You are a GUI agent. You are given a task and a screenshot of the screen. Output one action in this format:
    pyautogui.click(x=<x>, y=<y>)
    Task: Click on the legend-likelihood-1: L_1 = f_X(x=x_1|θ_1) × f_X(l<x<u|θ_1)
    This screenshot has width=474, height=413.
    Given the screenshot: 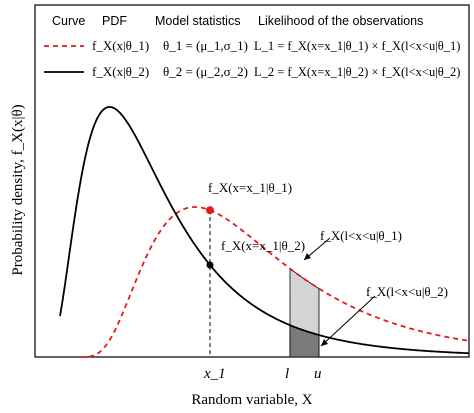 What is the action you would take?
    pyautogui.click(x=357, y=46)
    